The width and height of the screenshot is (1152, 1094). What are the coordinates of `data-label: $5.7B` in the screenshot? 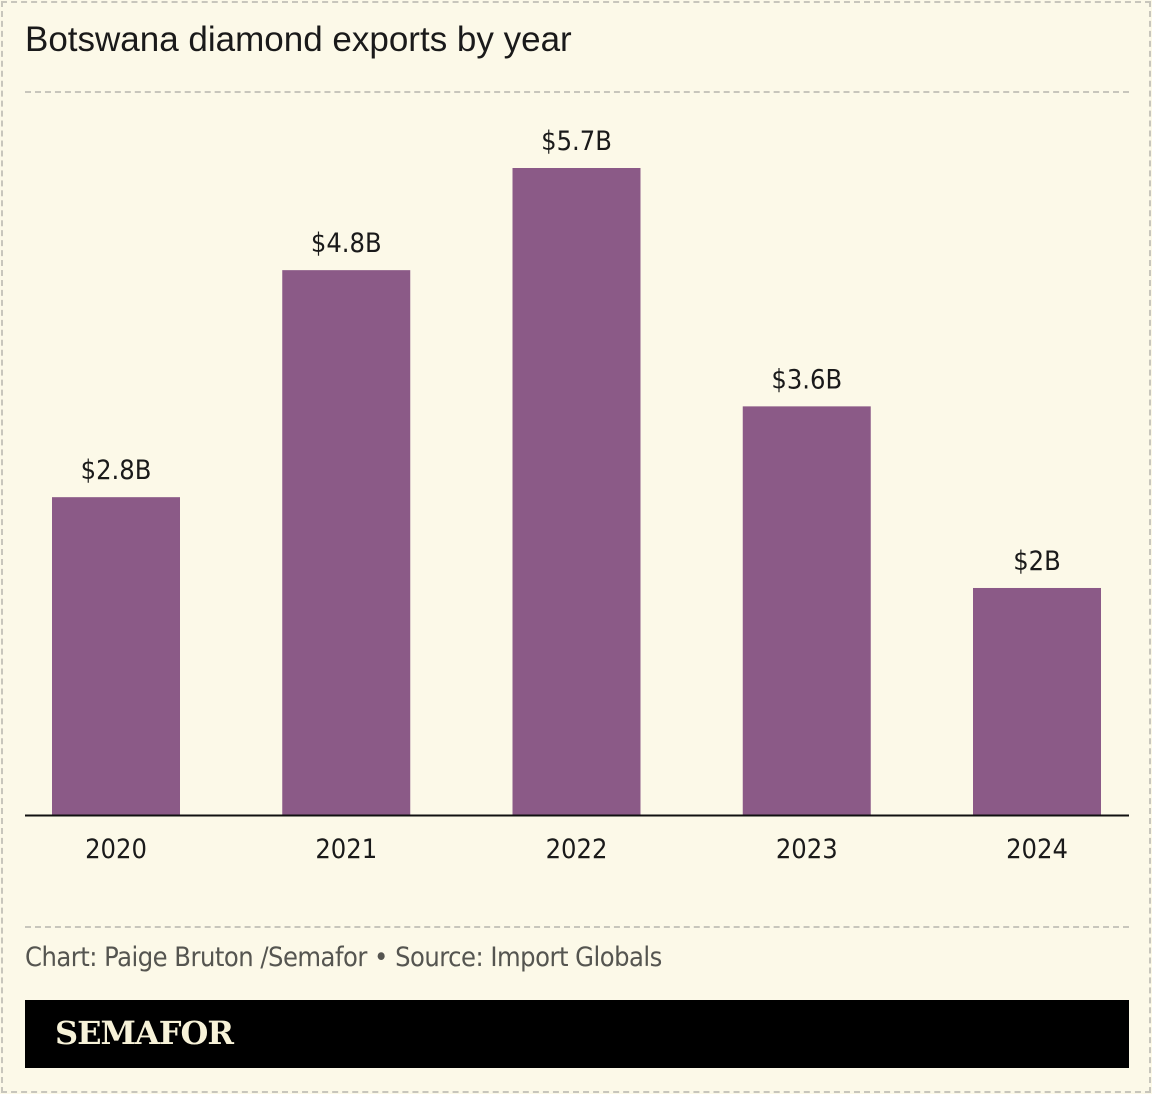 It's located at (576, 141).